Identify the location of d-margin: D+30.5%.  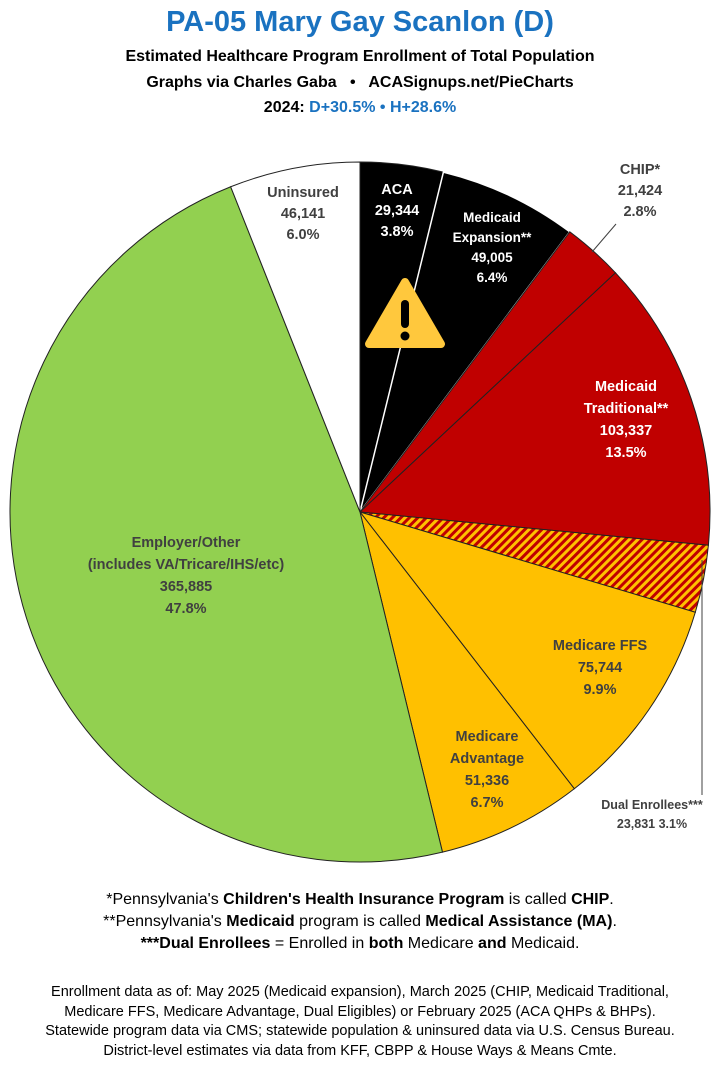
(342, 107).